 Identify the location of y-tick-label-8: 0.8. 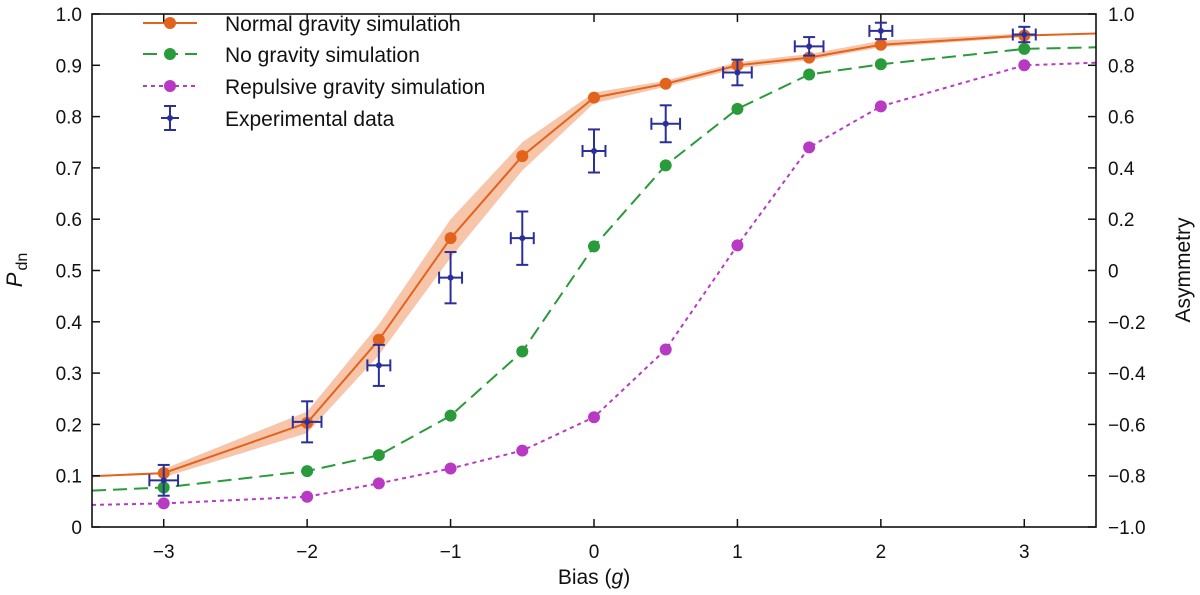
(69, 118).